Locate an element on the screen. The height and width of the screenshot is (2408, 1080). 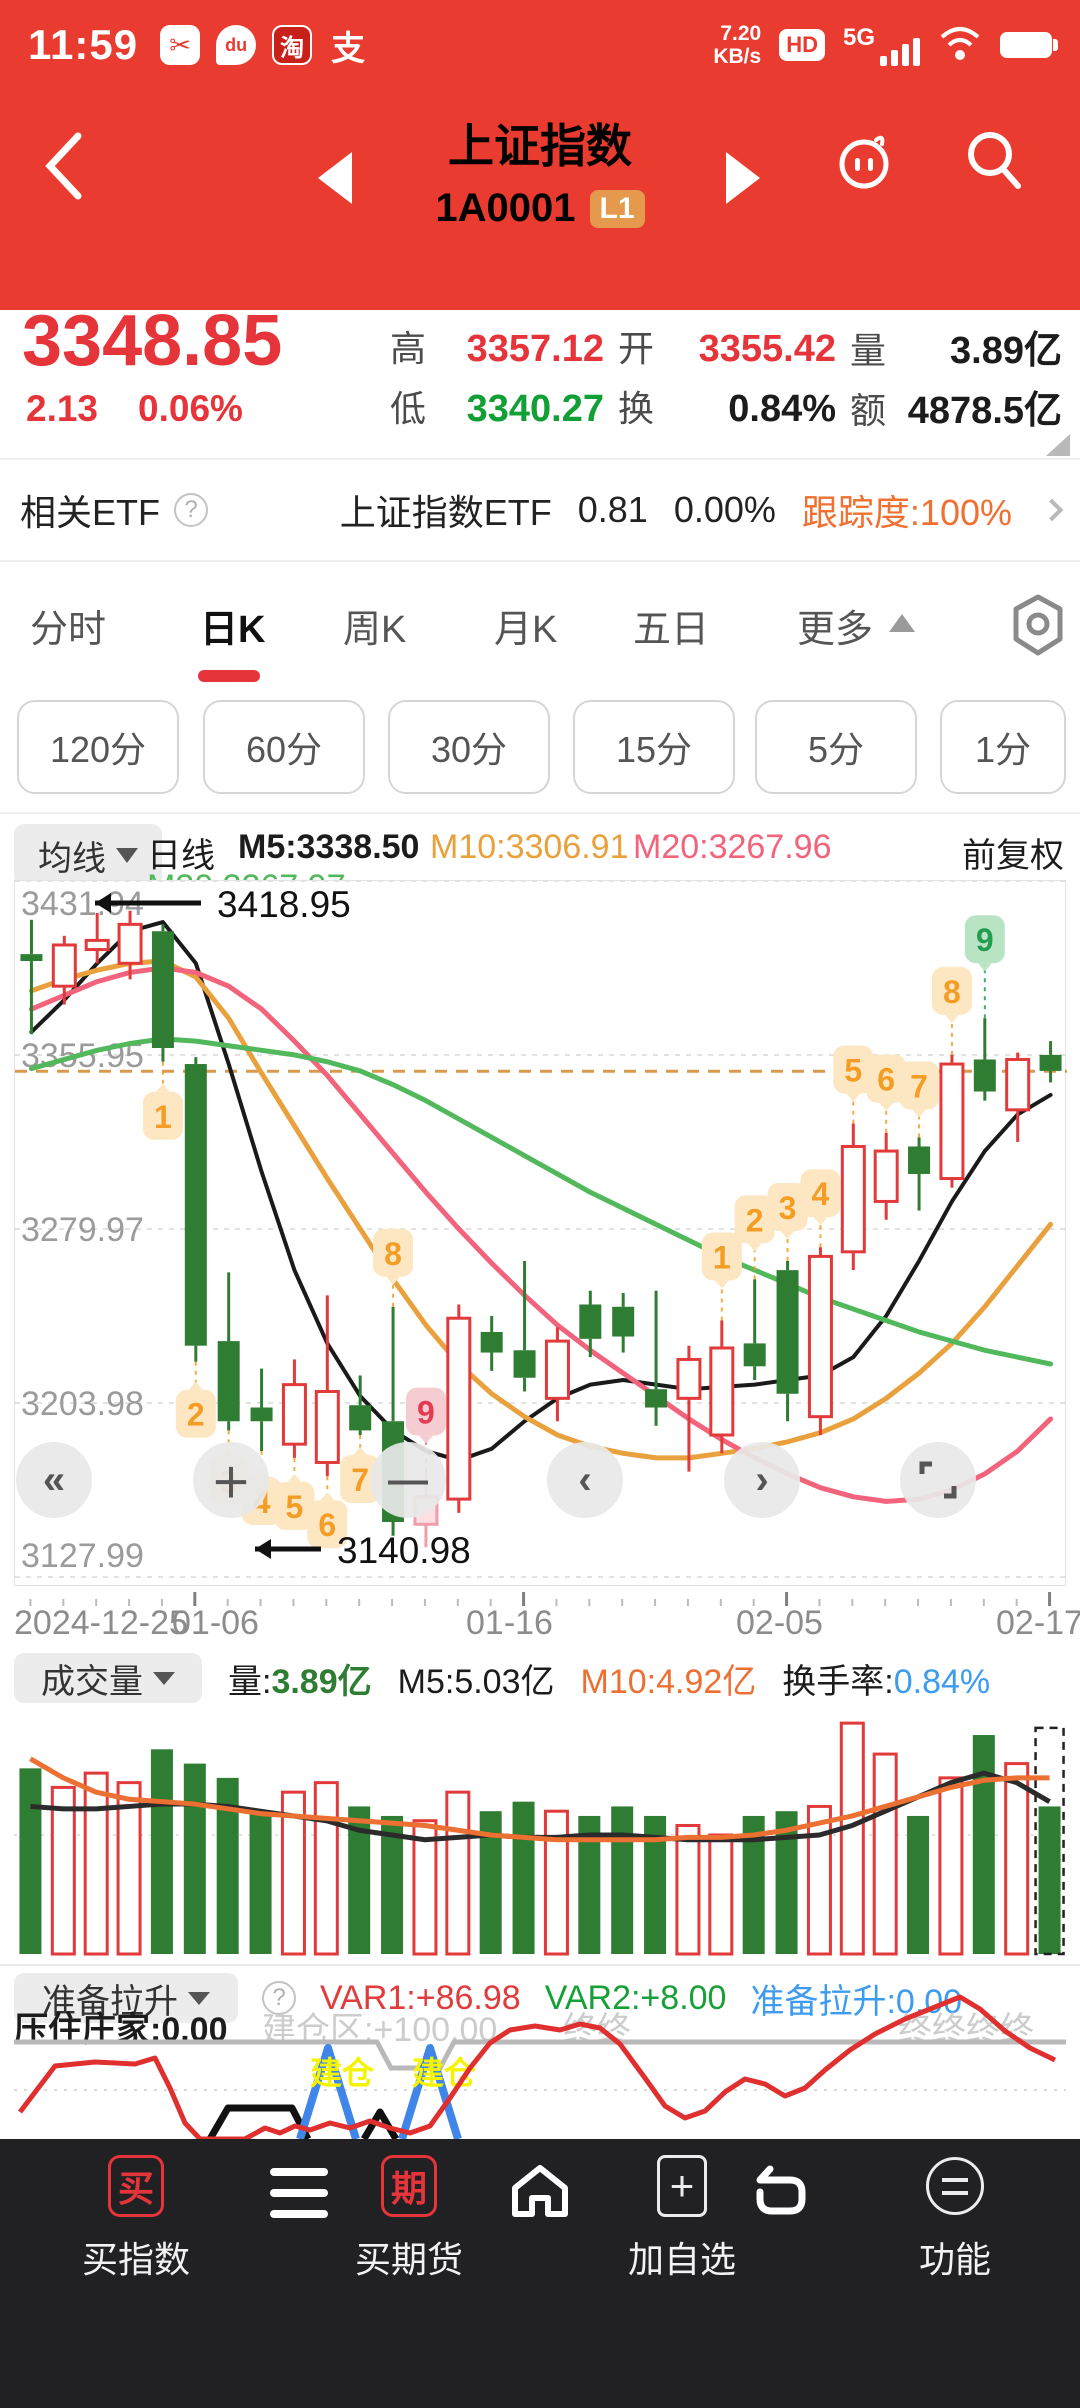
indicator-help-icon: ? is located at coordinates (279, 1998).